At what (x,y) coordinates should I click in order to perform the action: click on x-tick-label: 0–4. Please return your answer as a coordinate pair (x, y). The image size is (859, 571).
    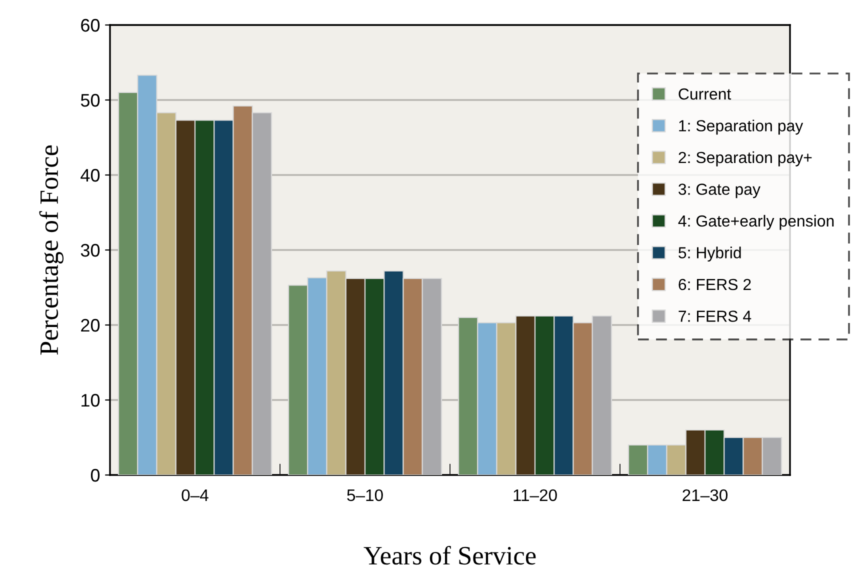
    Looking at the image, I should click on (195, 495).